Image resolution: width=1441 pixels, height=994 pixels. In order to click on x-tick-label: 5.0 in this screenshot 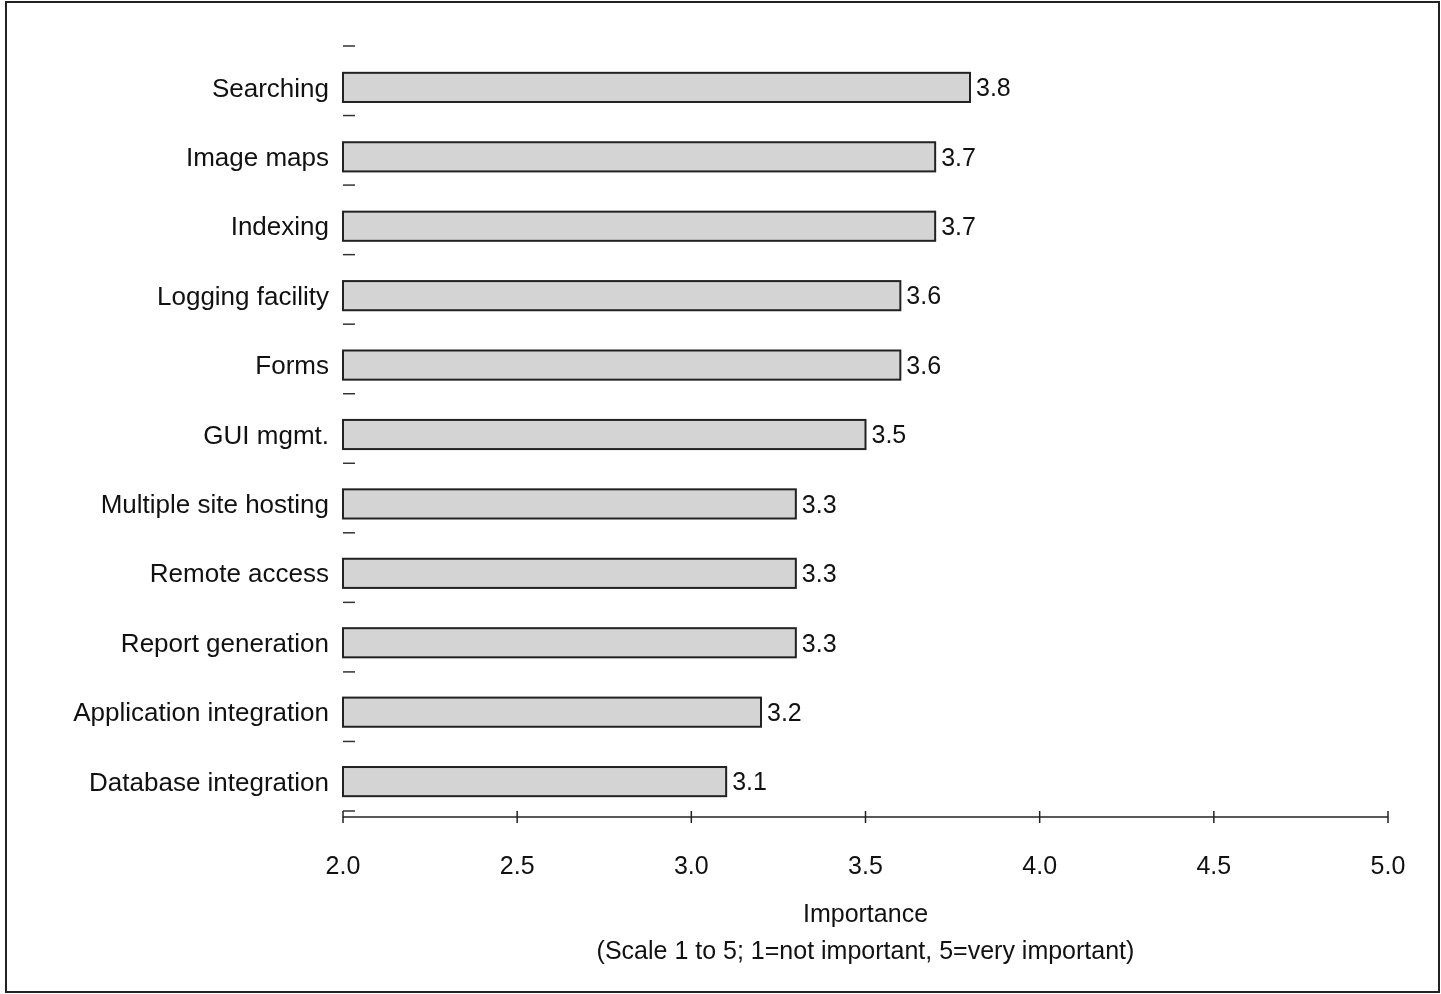, I will do `click(1388, 865)`.